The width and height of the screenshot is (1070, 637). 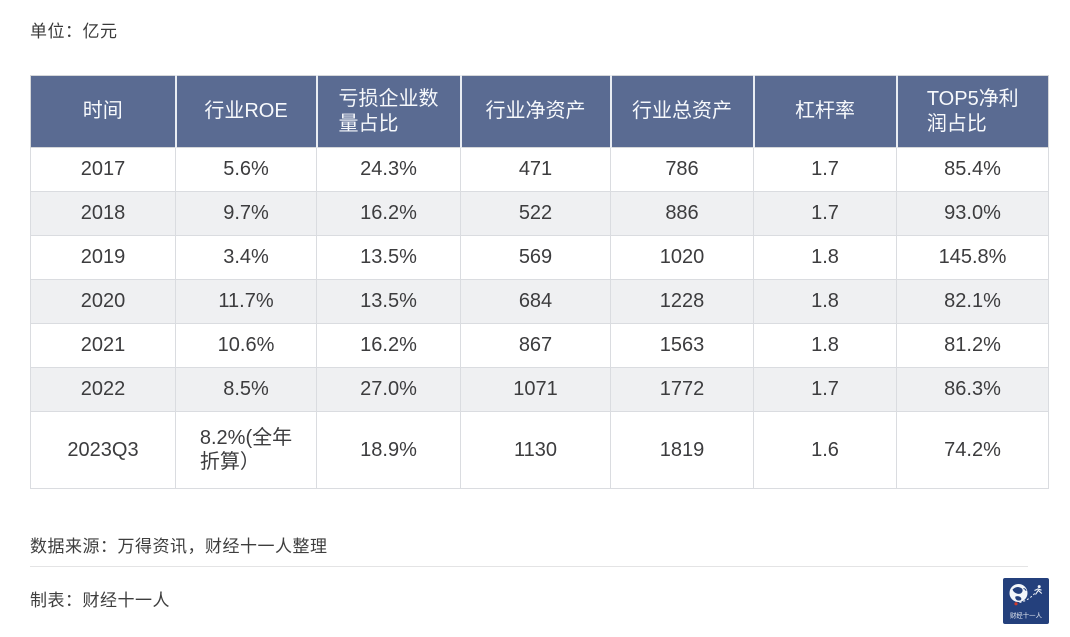 What do you see at coordinates (535, 213) in the screenshot?
I see `cell-net-assets: 522` at bounding box center [535, 213].